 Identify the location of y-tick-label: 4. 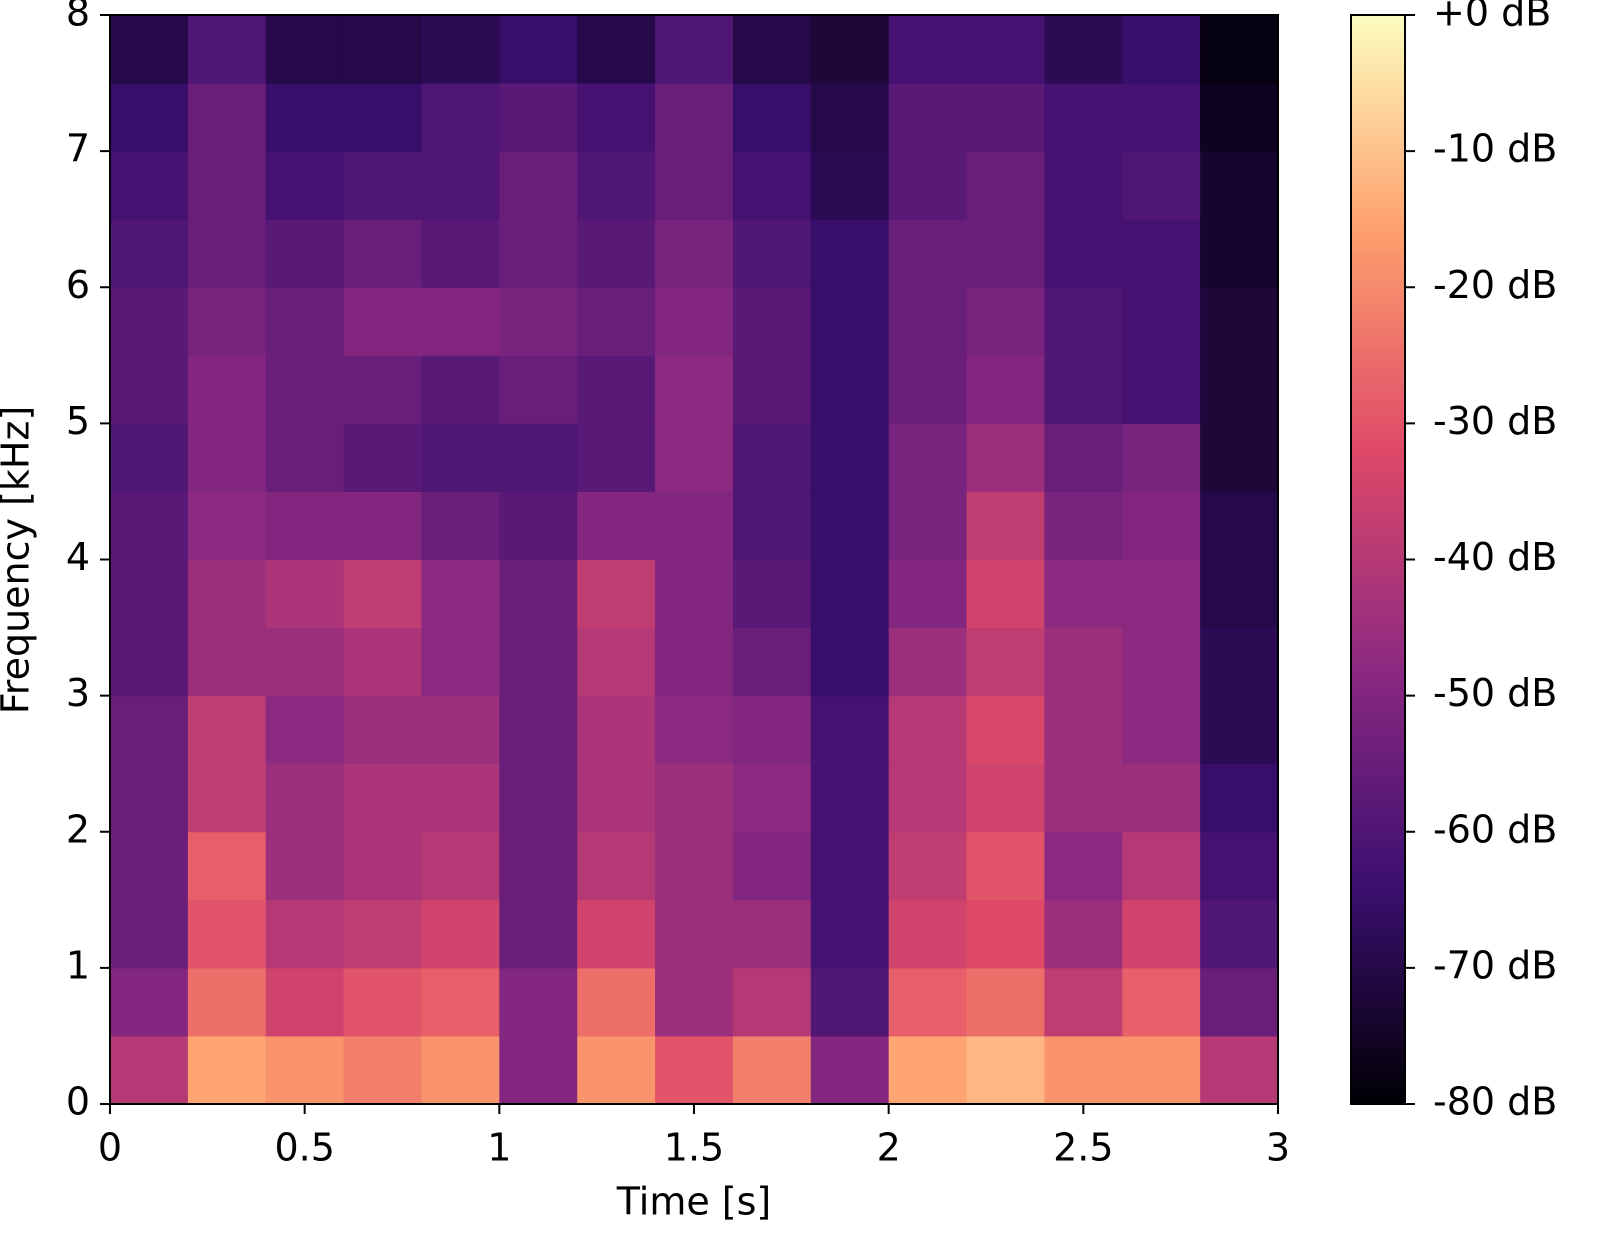
(78, 557).